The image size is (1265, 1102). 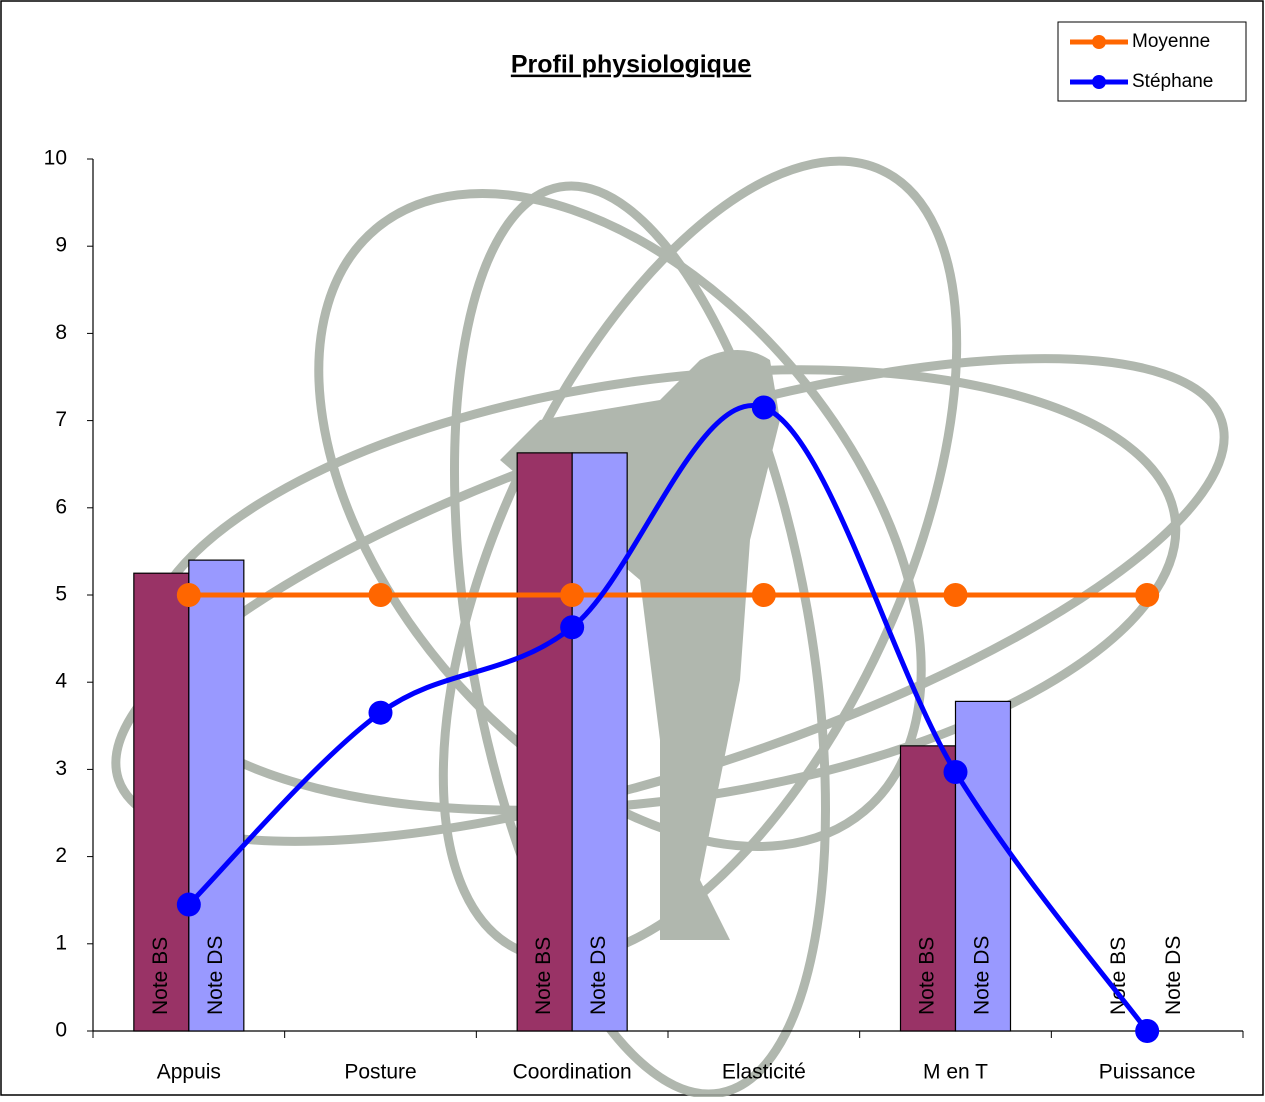 What do you see at coordinates (955, 1072) in the screenshot?
I see `x-tick-label: M en T` at bounding box center [955, 1072].